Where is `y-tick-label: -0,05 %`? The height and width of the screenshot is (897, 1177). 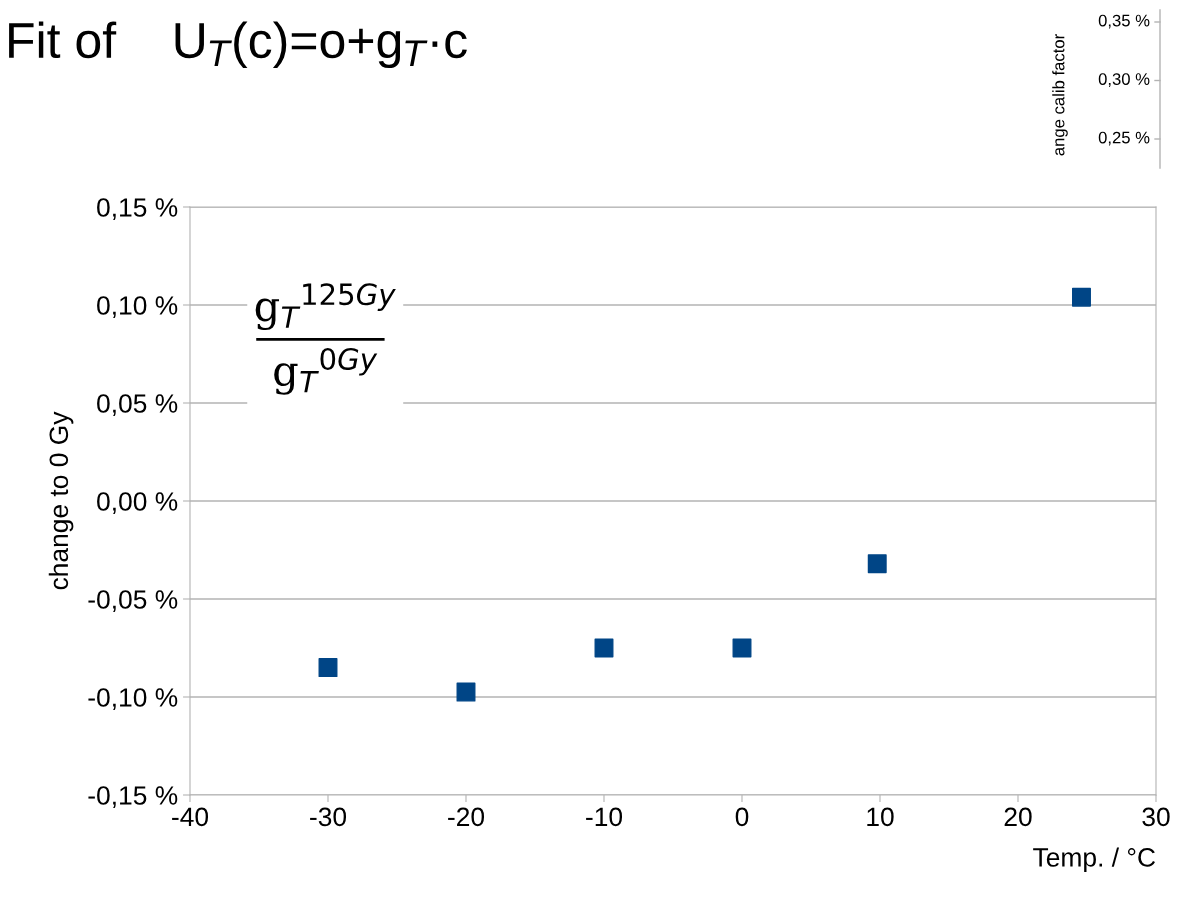
y-tick-label: -0,05 % is located at coordinates (133, 601).